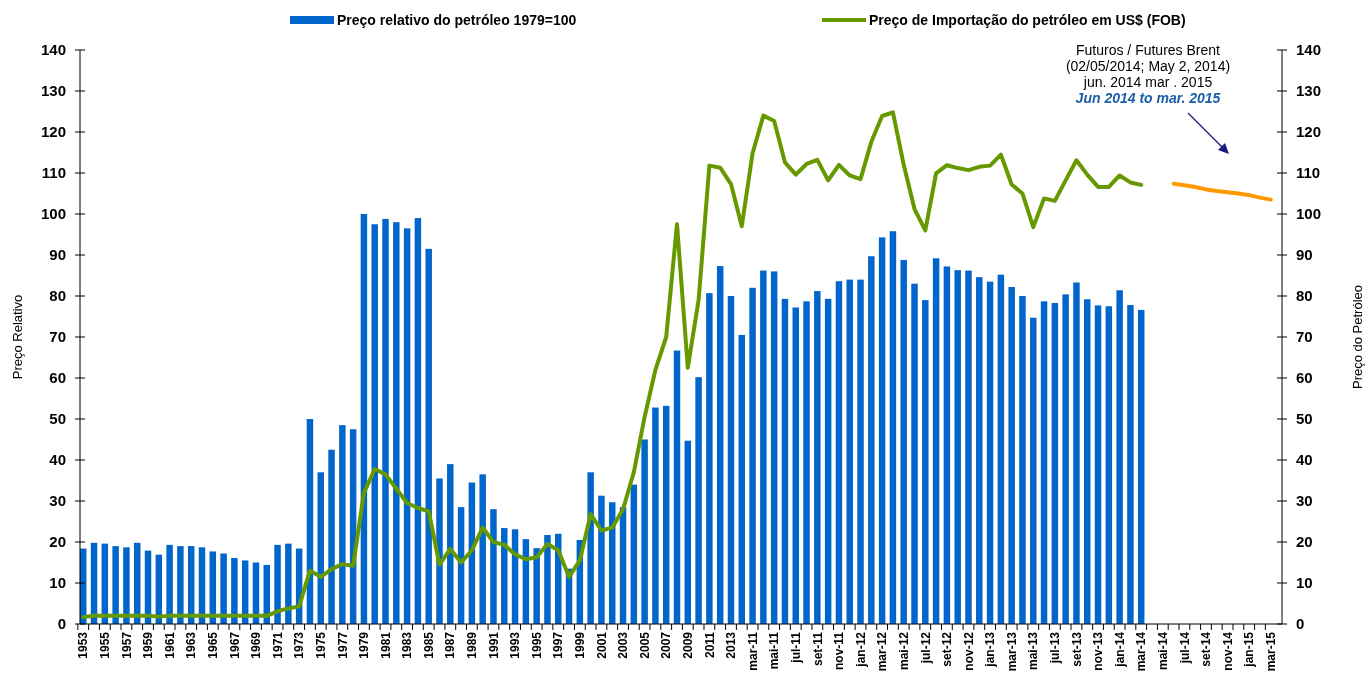 The width and height of the screenshot is (1370, 678). Describe the element at coordinates (472, 645) in the screenshot. I see `x-tick-label: 1989` at that location.